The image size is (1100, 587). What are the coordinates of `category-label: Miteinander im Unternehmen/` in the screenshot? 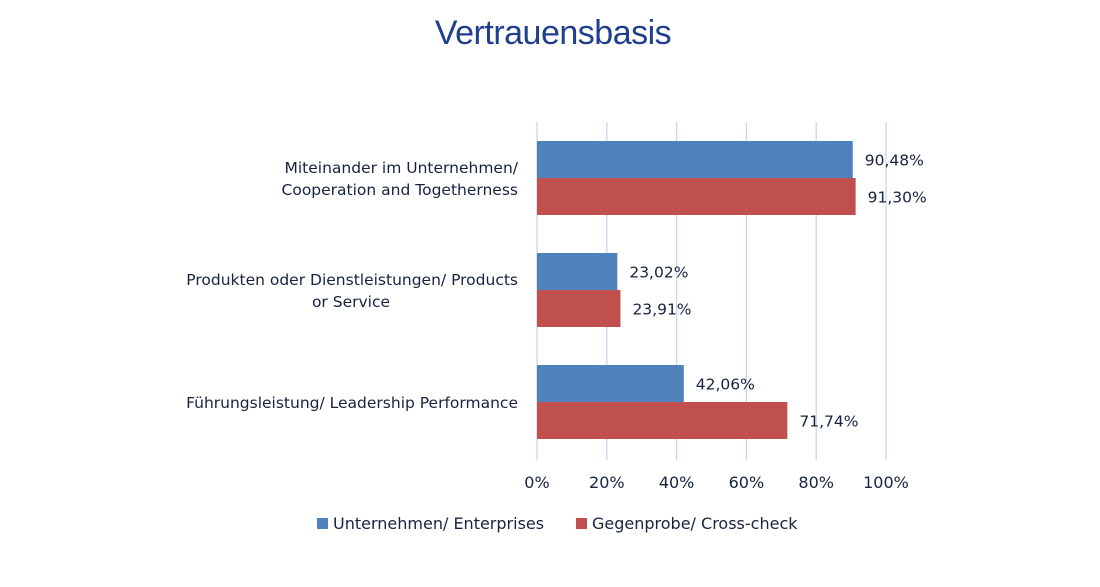 It's located at (402, 168).